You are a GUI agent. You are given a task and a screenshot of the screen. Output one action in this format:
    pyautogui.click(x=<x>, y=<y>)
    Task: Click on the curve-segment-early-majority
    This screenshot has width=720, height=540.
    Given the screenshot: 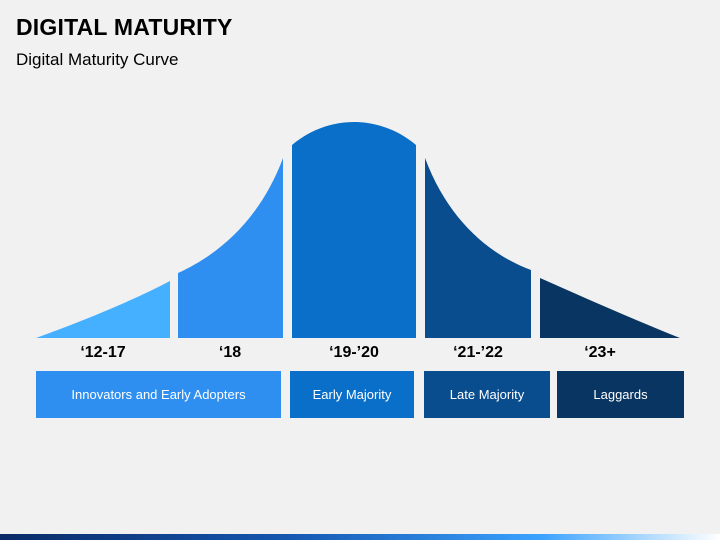 What is the action you would take?
    pyautogui.click(x=354, y=230)
    